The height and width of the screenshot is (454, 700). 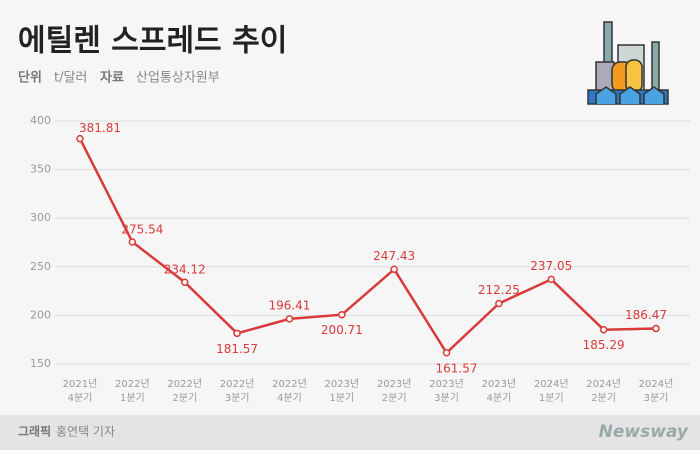 I want to click on data-label: 247.43, so click(x=394, y=256).